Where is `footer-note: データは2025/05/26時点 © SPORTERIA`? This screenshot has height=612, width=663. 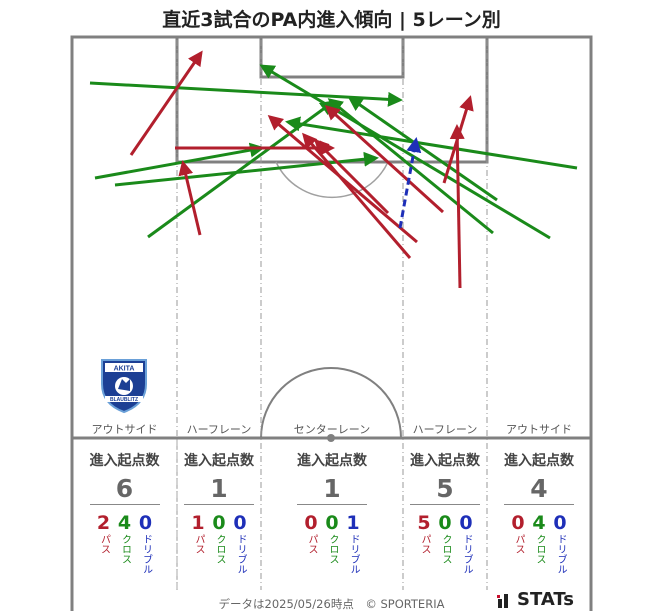 footer-note: データは2025/05/26時点 © SPORTERIA is located at coordinates (331, 604).